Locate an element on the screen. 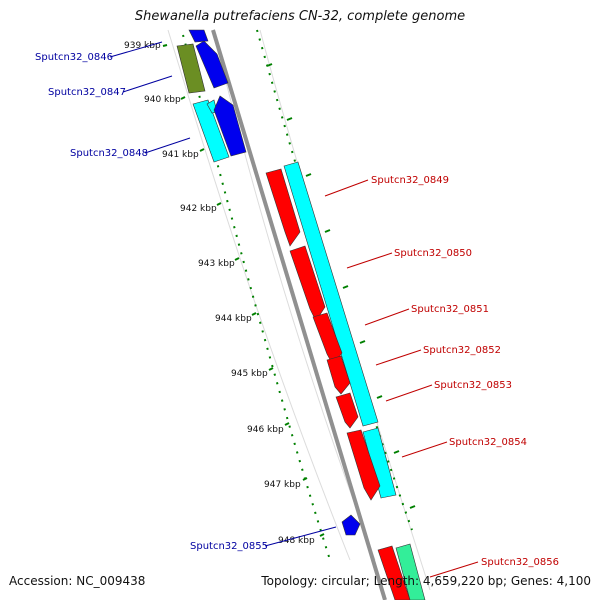 The image size is (600, 600). gene-label-sputcn32-0853: Sputcn32_0853 is located at coordinates (473, 385).